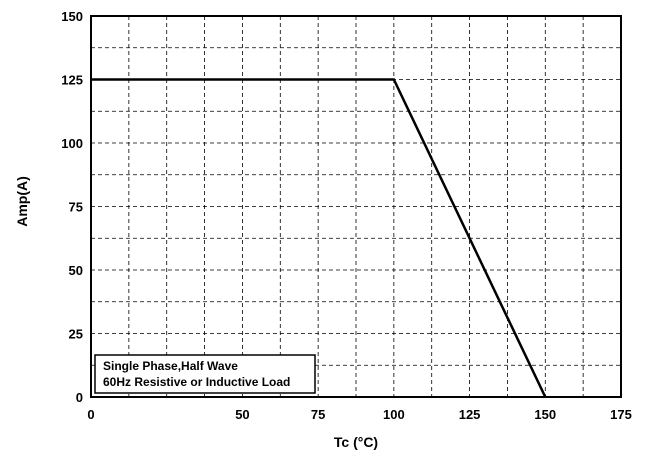 This screenshot has height=456, width=652. Describe the element at coordinates (72, 143) in the screenshot. I see `y-tick-label: 100` at that location.